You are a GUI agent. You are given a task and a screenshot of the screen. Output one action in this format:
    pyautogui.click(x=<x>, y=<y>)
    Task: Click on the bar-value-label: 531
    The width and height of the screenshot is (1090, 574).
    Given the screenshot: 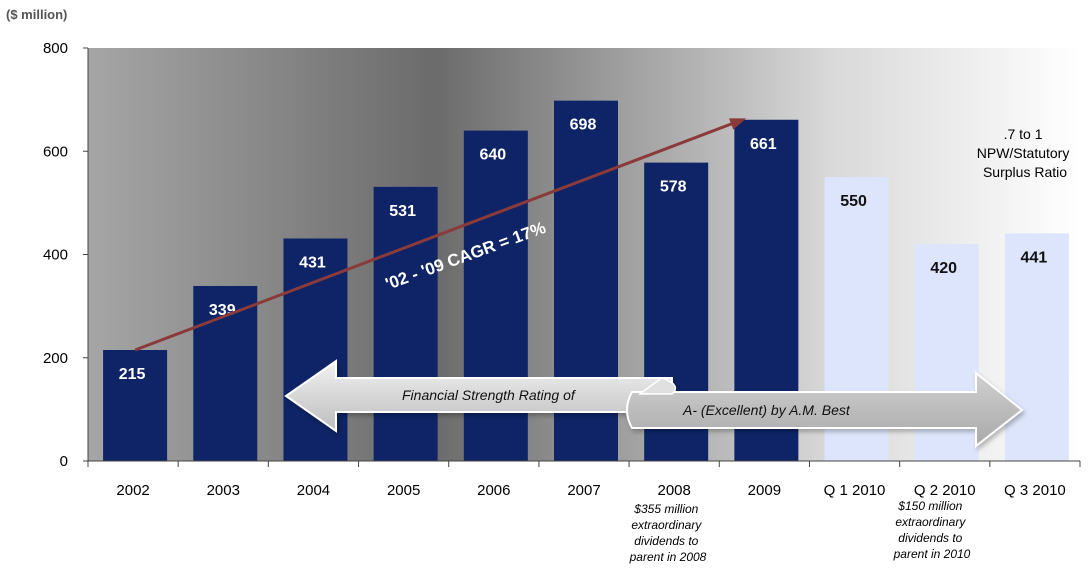 What is the action you would take?
    pyautogui.click(x=402, y=211)
    